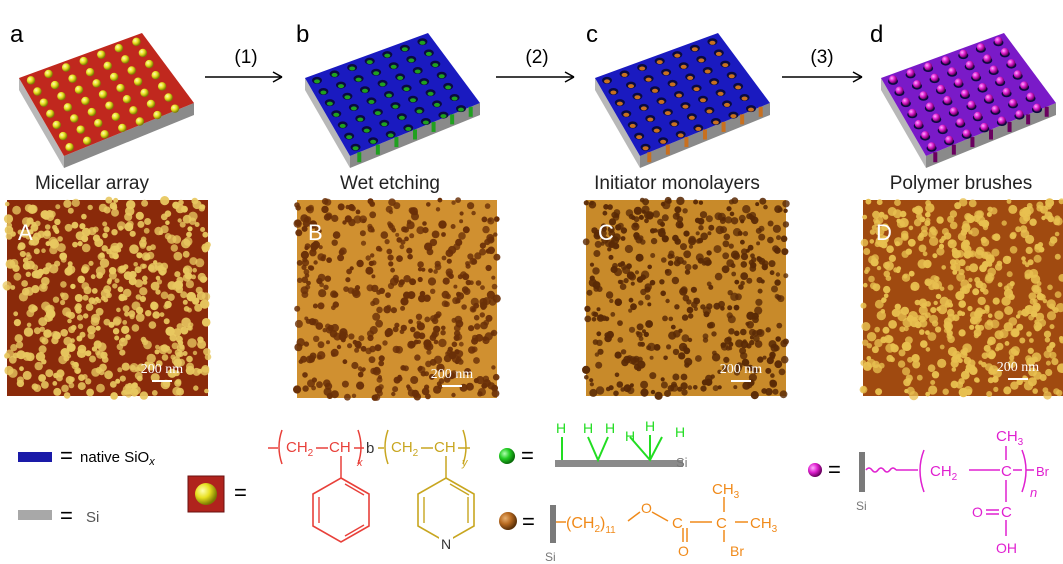 This screenshot has width=1063, height=564. Describe the element at coordinates (737, 551) in the screenshot. I see `br-label: Br` at that location.